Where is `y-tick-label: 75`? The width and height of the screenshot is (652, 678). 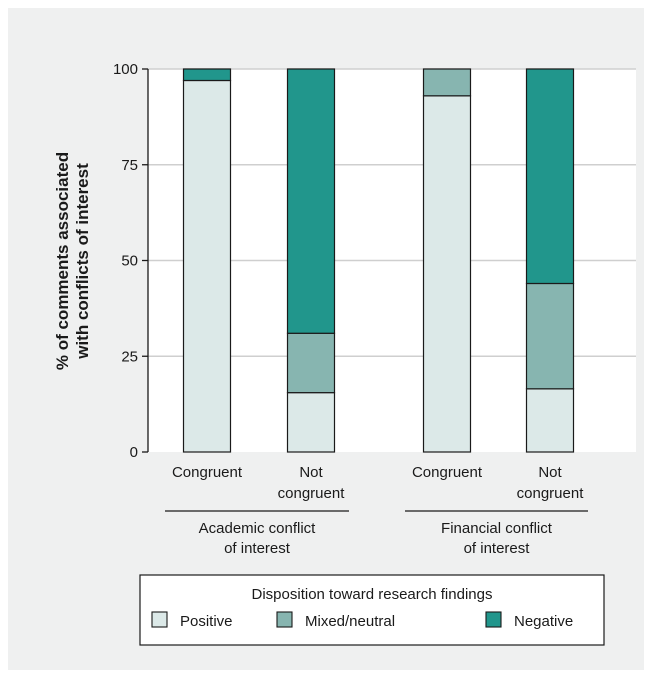 y-tick-label: 75 is located at coordinates (129, 165).